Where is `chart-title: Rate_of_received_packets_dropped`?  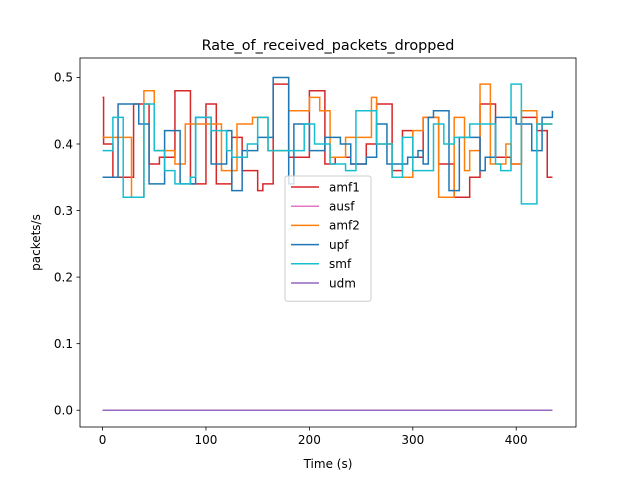 chart-title: Rate_of_received_packets_dropped is located at coordinates (328, 46).